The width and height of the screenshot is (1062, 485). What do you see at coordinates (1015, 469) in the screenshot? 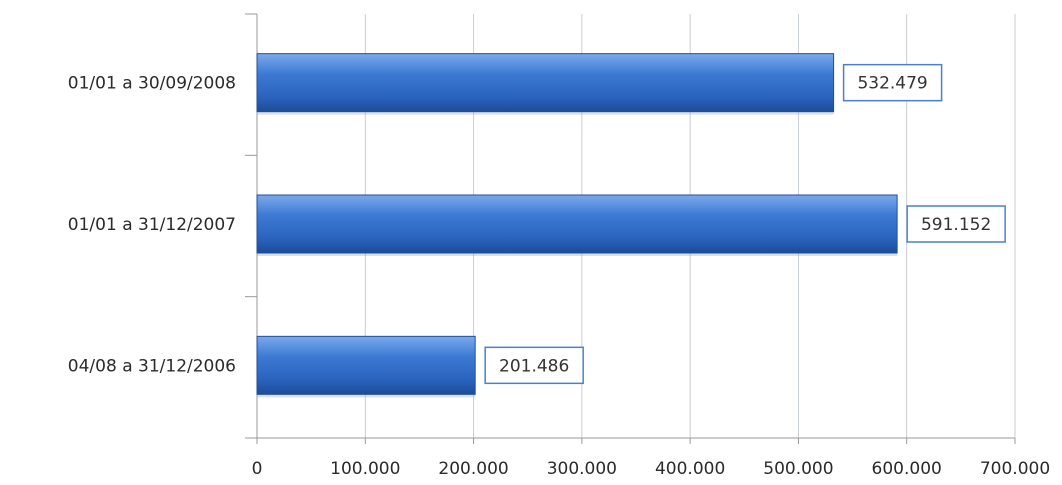
I see `x-tick-label: 700.000` at bounding box center [1015, 469].